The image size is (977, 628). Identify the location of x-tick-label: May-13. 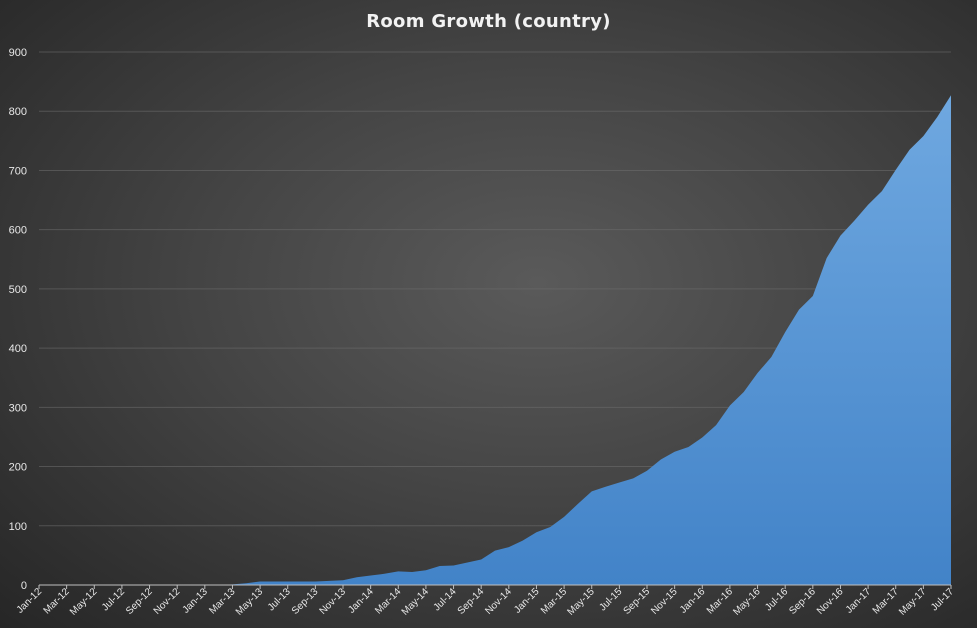
(250, 602).